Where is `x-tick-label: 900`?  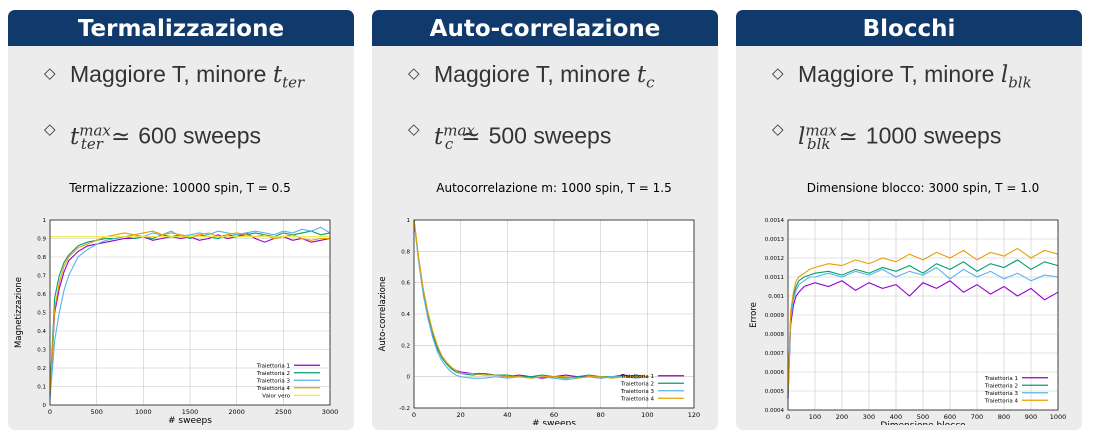
x-tick-label: 900 is located at coordinates (1031, 417).